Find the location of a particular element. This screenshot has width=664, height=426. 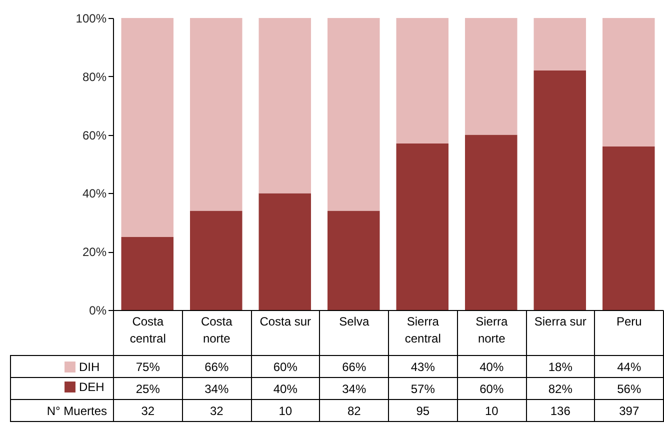

data-label: 75% is located at coordinates (148, 367).